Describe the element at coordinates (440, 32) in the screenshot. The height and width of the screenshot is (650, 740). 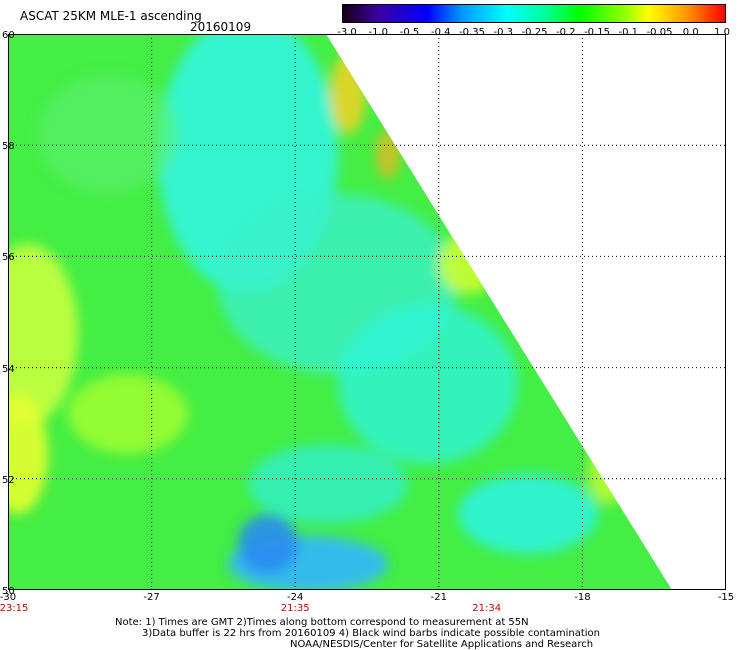
I see `colorbar-label: -0.4` at that location.